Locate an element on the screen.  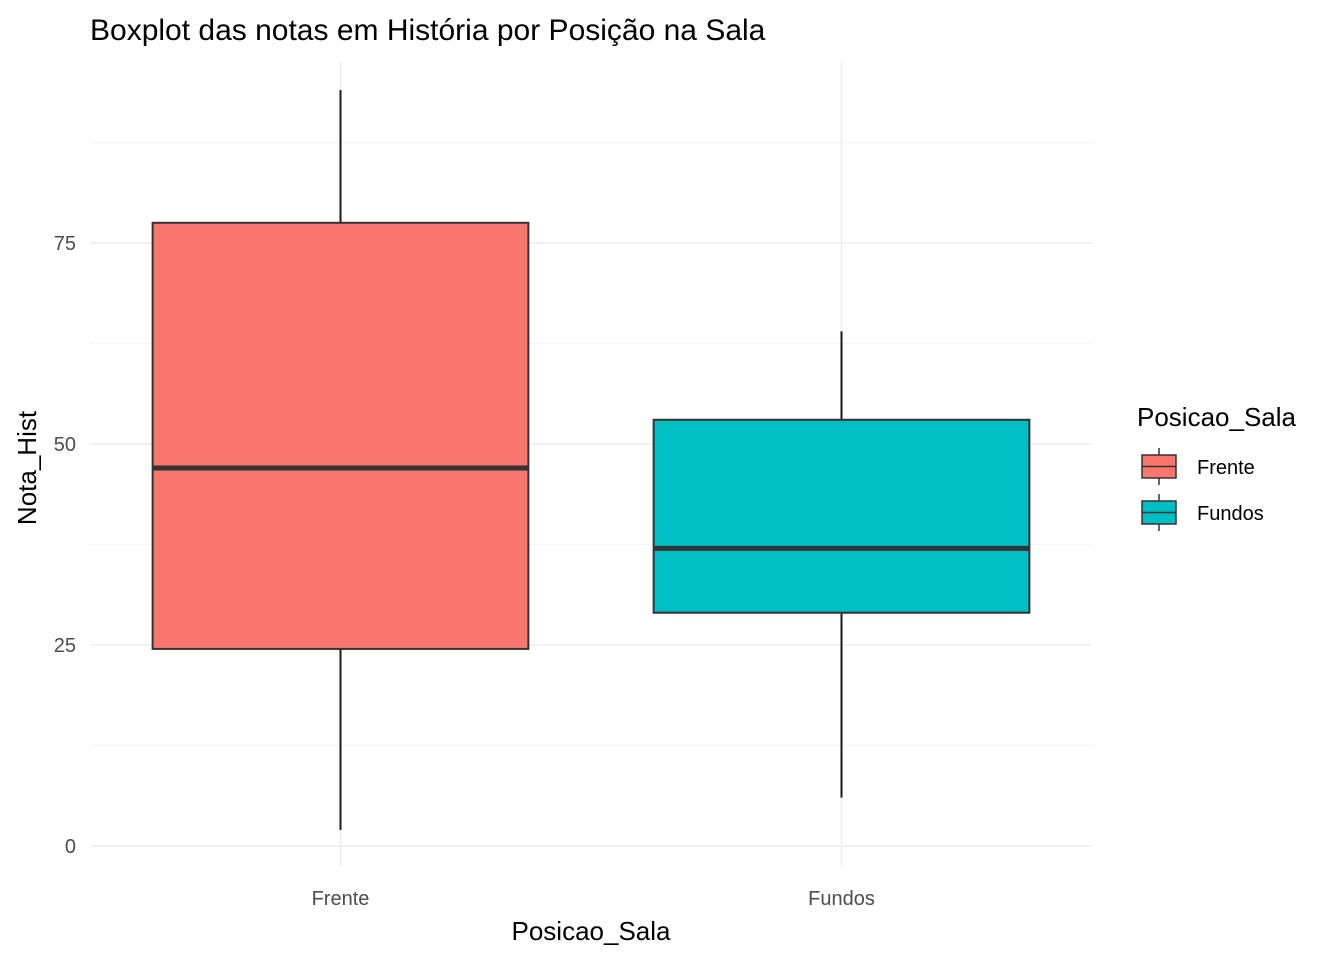
y-tick-label: 0 is located at coordinates (70, 847).